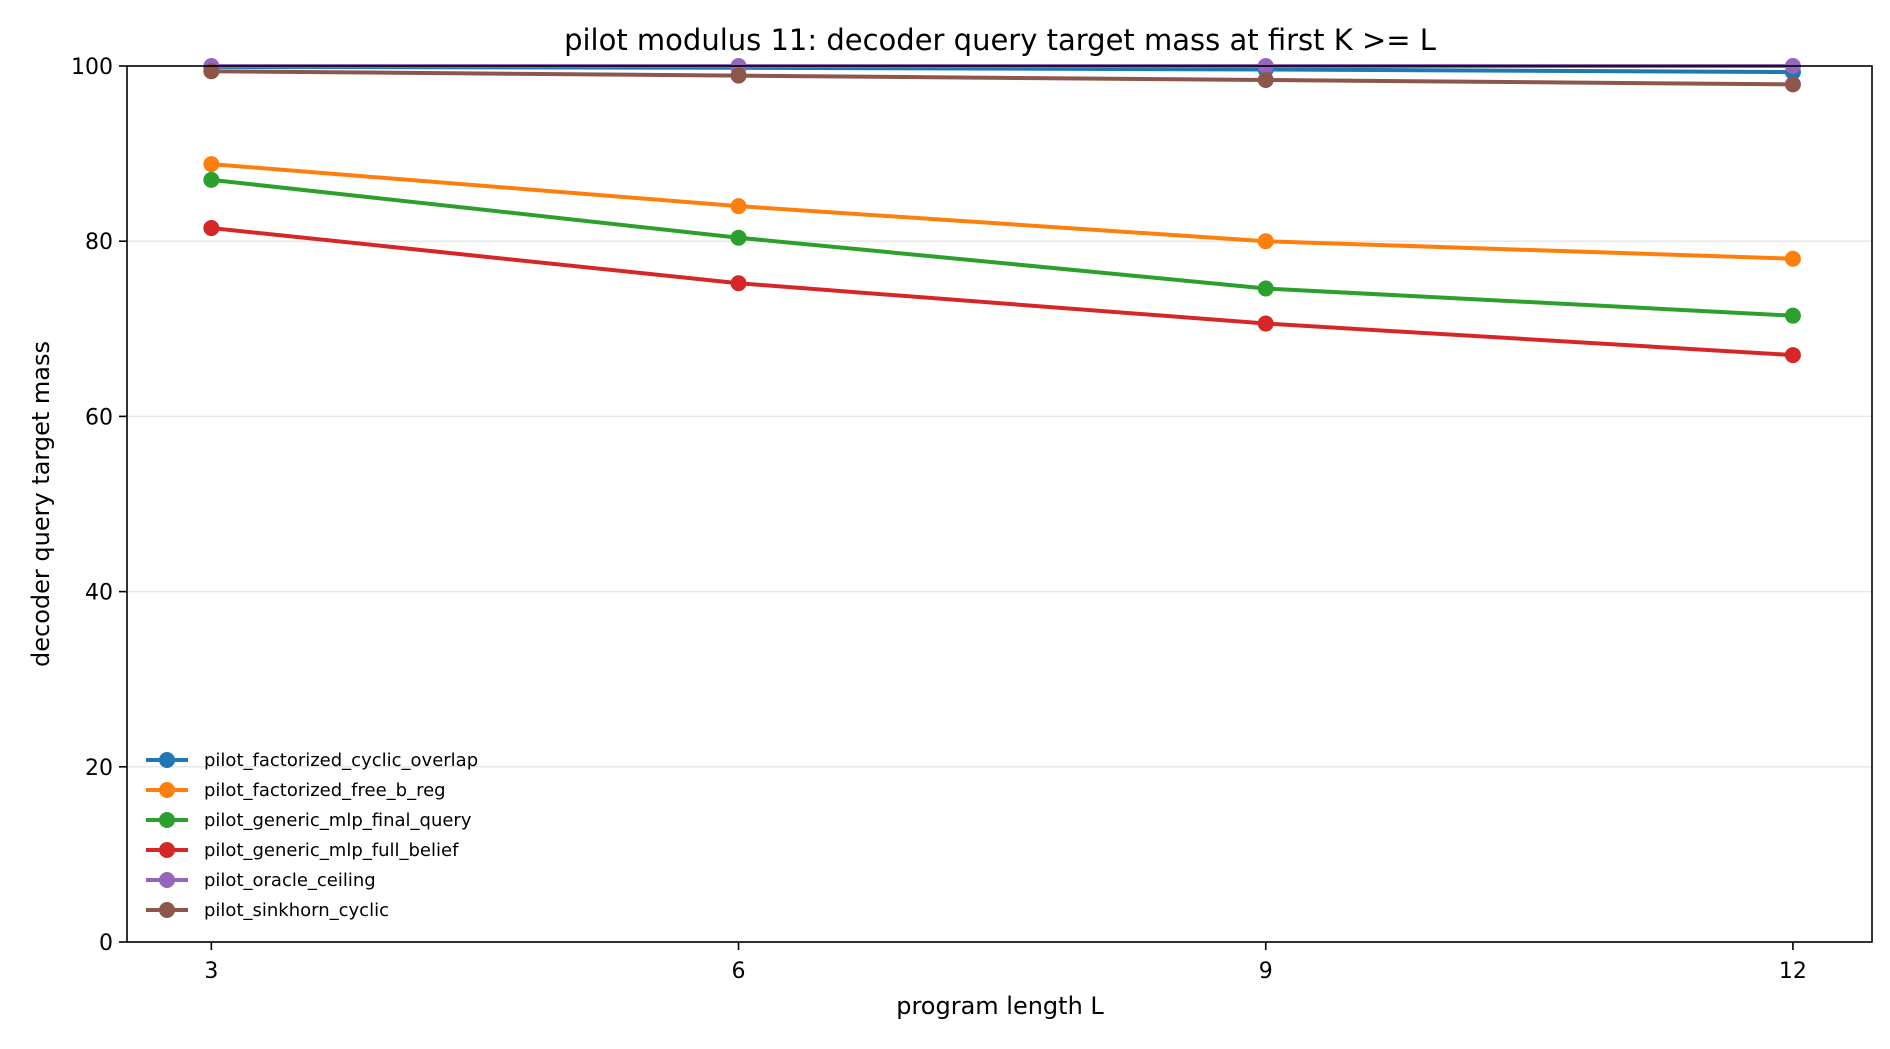 This screenshot has height=1049, width=1890. I want to click on y-tick-label: 20, so click(99, 768).